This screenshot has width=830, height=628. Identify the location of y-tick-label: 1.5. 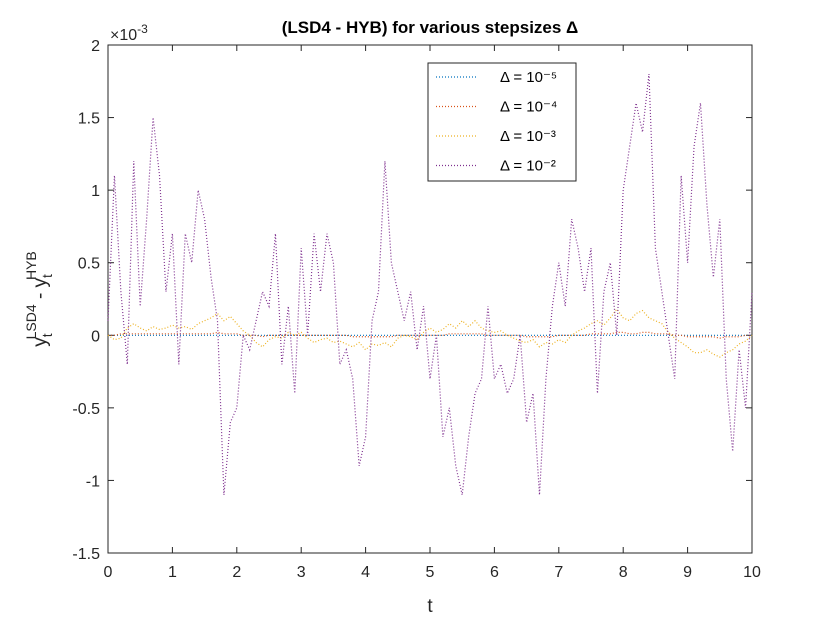
(89, 119).